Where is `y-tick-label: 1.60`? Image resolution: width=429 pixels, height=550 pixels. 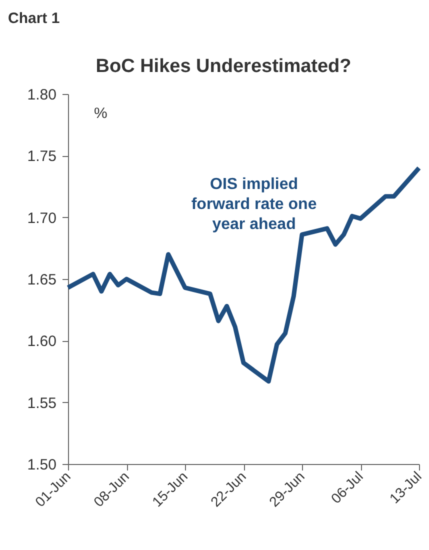
y-tick-label: 1.60 is located at coordinates (41, 341).